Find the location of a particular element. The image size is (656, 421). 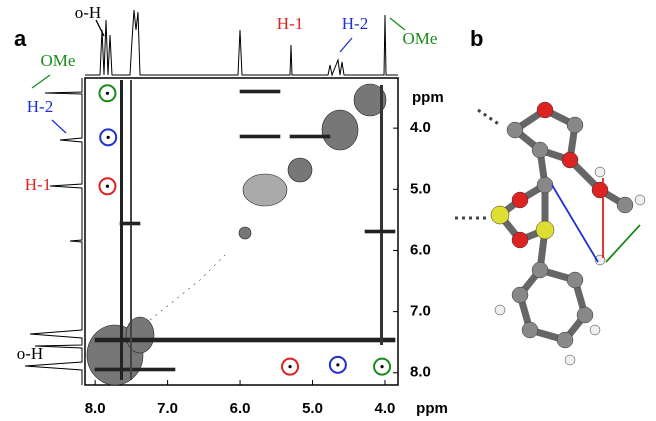

x-tick-label: 7.0 is located at coordinates (167, 408).